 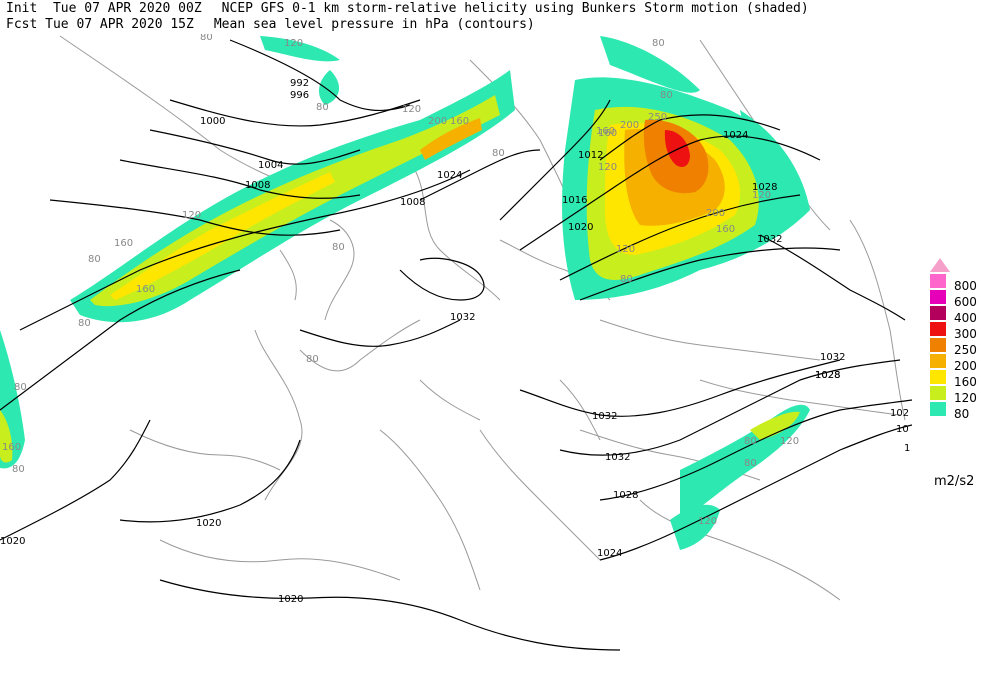 What do you see at coordinates (650, 64) in the screenshot?
I see `helicity-80-baltic-top` at bounding box center [650, 64].